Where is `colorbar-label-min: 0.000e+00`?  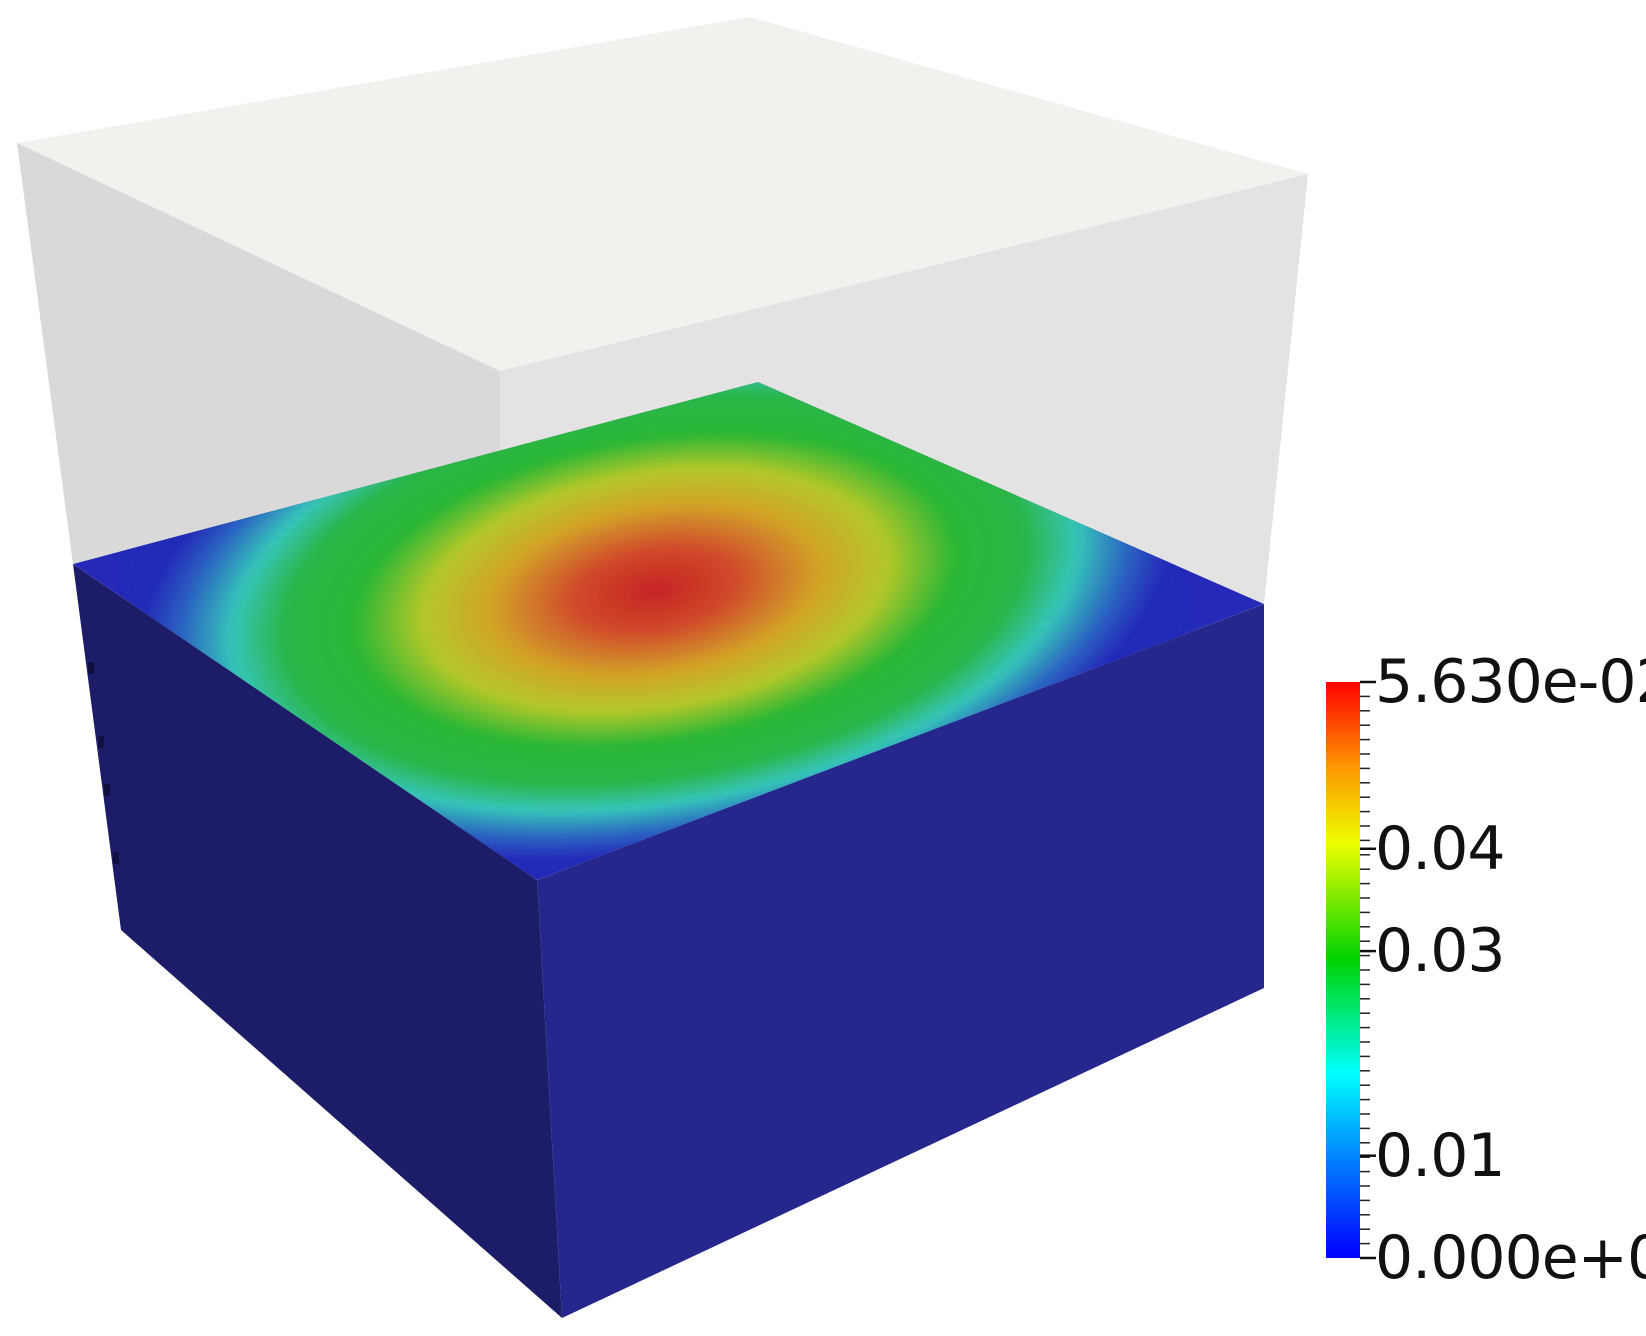
colorbar-label-min: 0.000e+00 is located at coordinates (1510, 1258).